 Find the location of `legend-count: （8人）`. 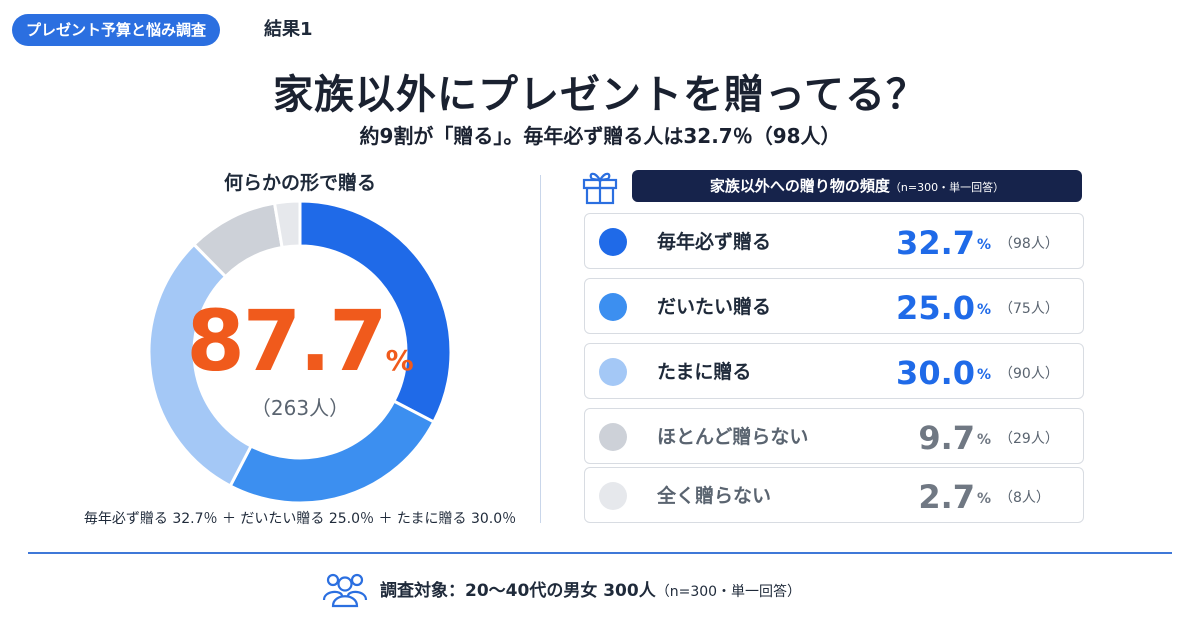

legend-count: （8人） is located at coordinates (1024, 498).